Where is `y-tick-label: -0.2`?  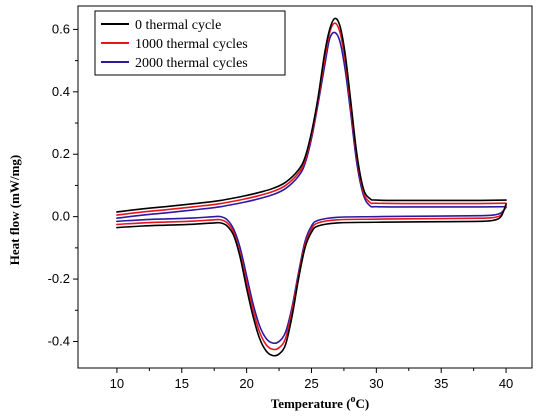 y-tick-label: -0.2 is located at coordinates (59, 278).